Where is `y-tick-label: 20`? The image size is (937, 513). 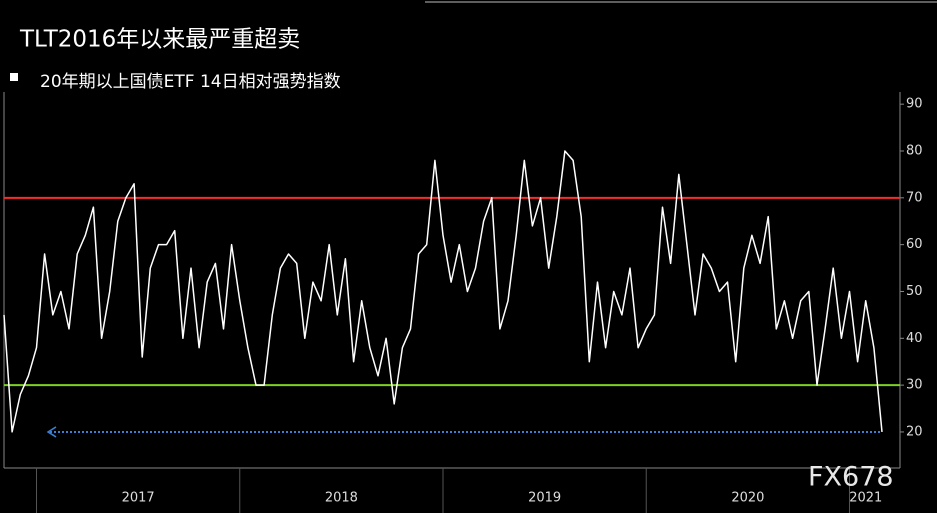
y-tick-label: 20 is located at coordinates (914, 431).